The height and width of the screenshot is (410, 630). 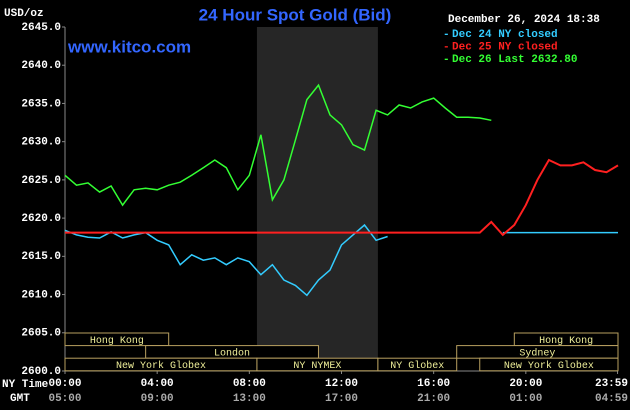 What do you see at coordinates (317, 366) in the screenshot?
I see `session-label: NY NYMEX` at bounding box center [317, 366].